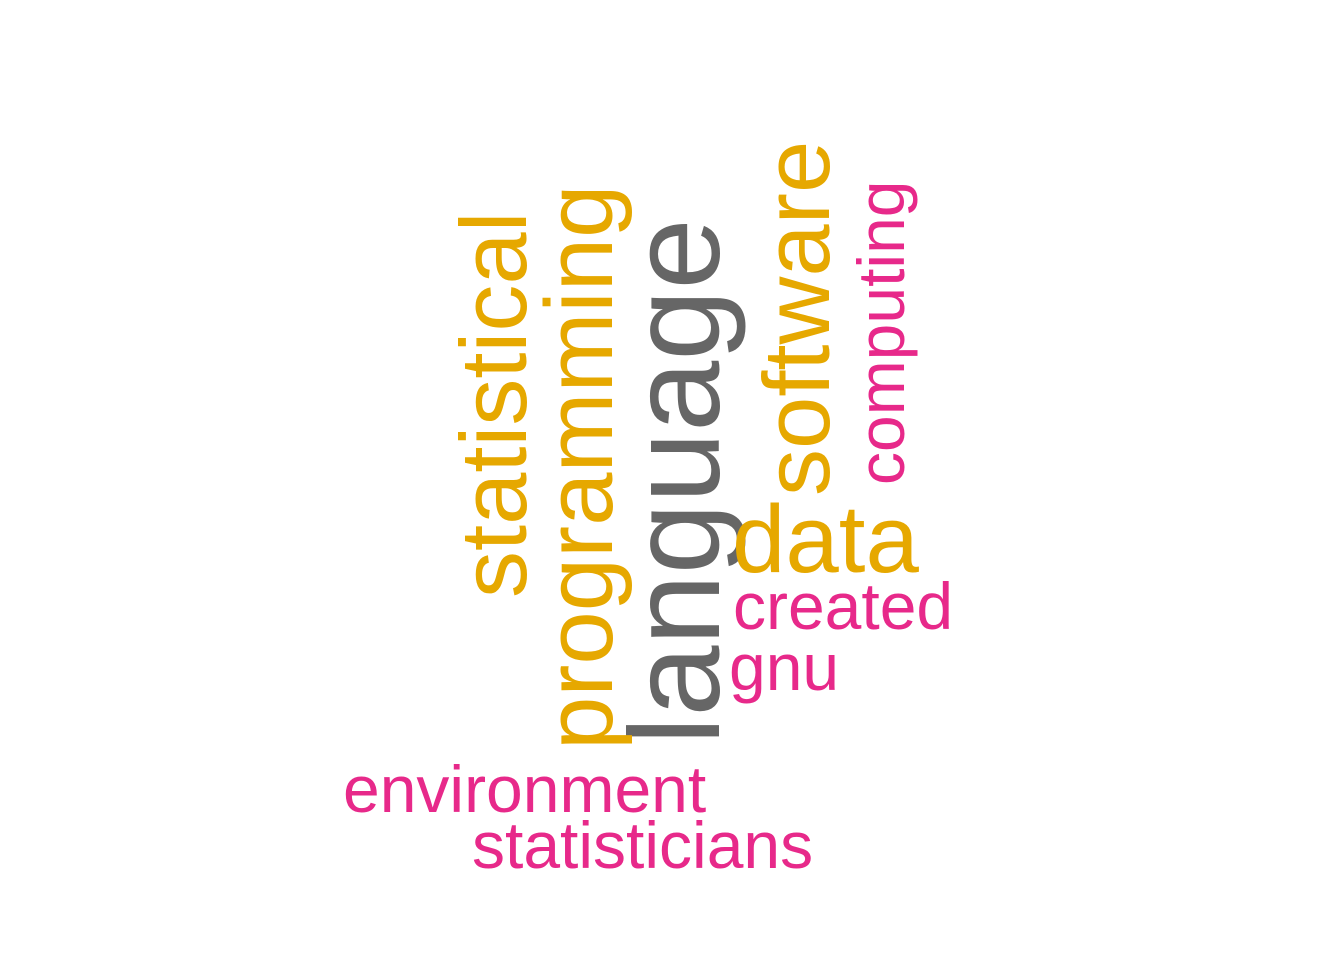  What do you see at coordinates (825, 539) in the screenshot?
I see `word-data: data` at bounding box center [825, 539].